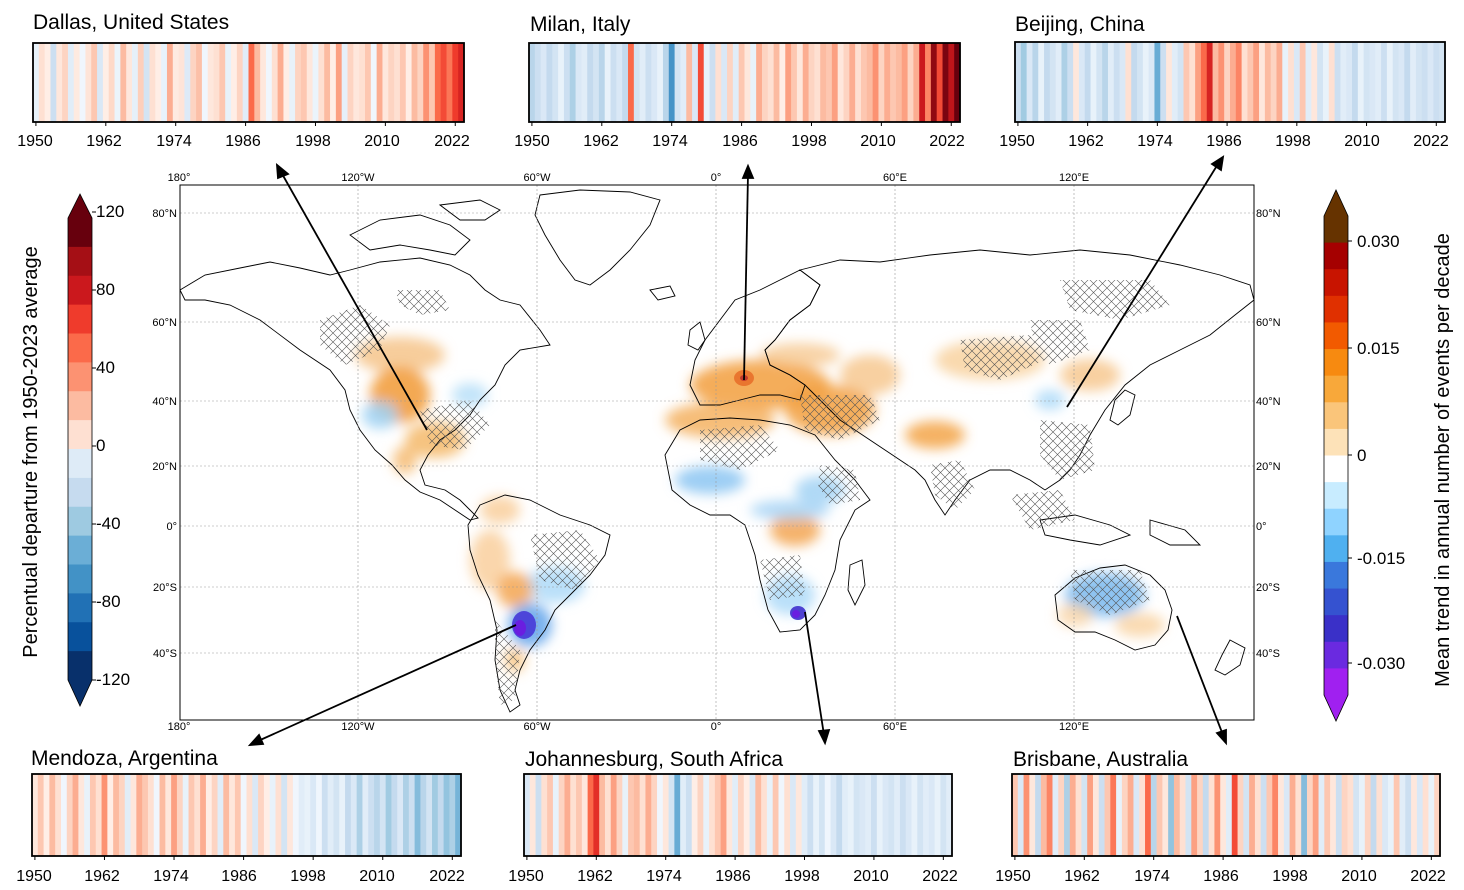  I want to click on stripe-panel-frame, so click(738, 815).